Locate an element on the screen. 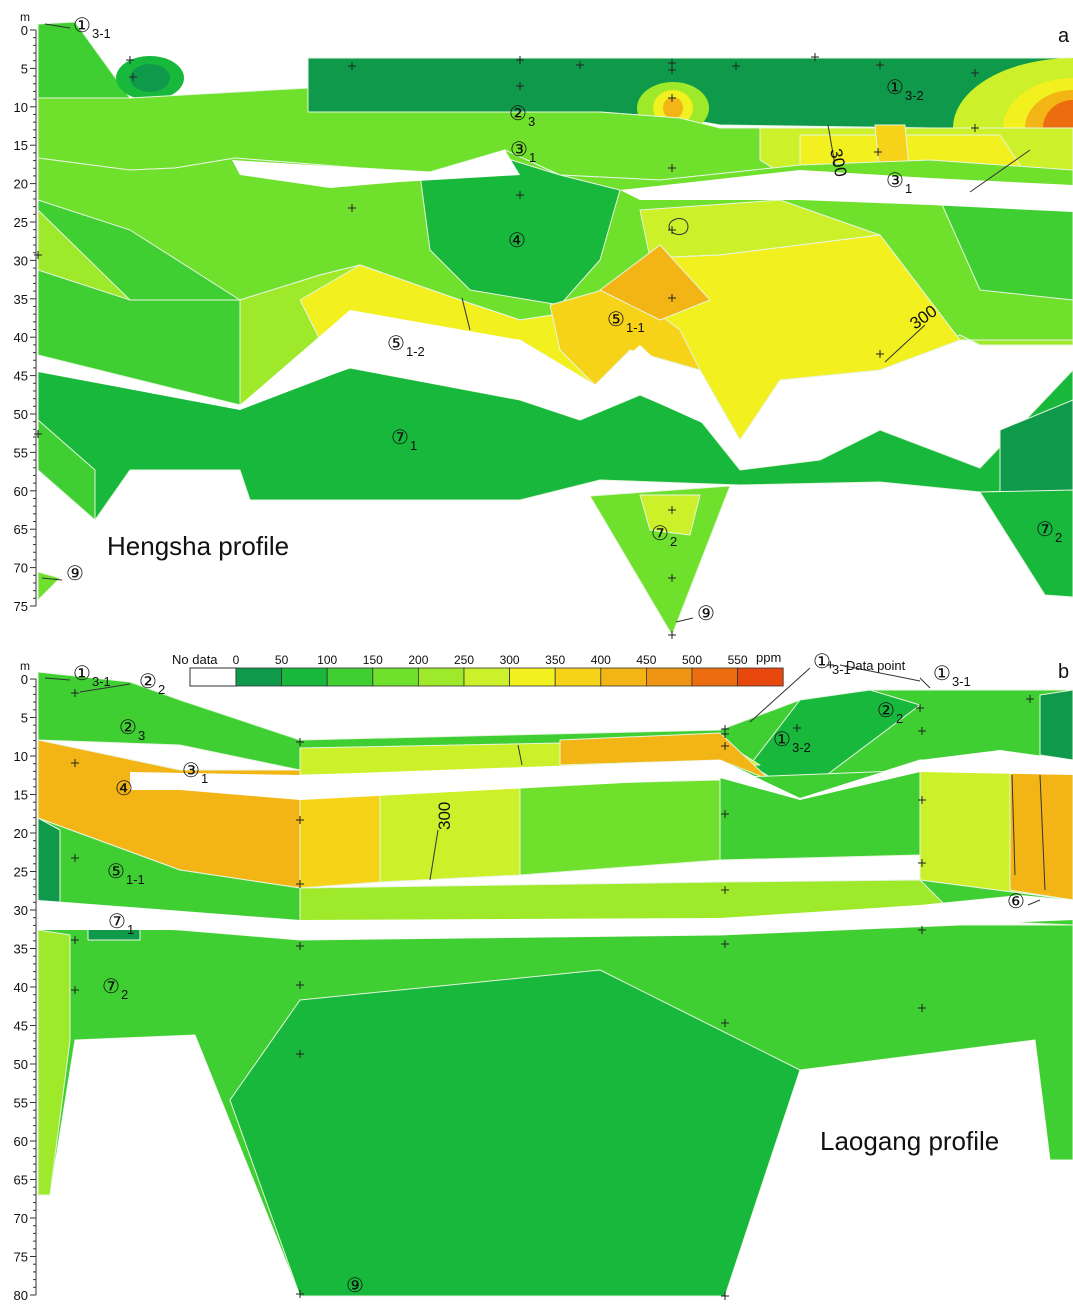  depth-tick-label-a: 20 is located at coordinates (21, 184).